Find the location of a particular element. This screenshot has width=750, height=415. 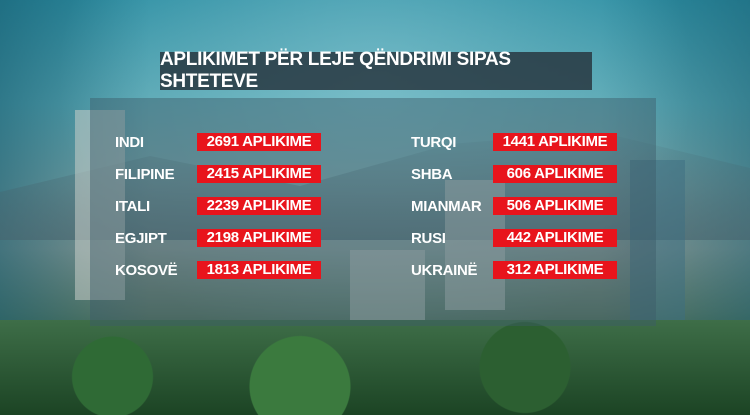

value-badge: 442 APLIKIME is located at coordinates (555, 238).